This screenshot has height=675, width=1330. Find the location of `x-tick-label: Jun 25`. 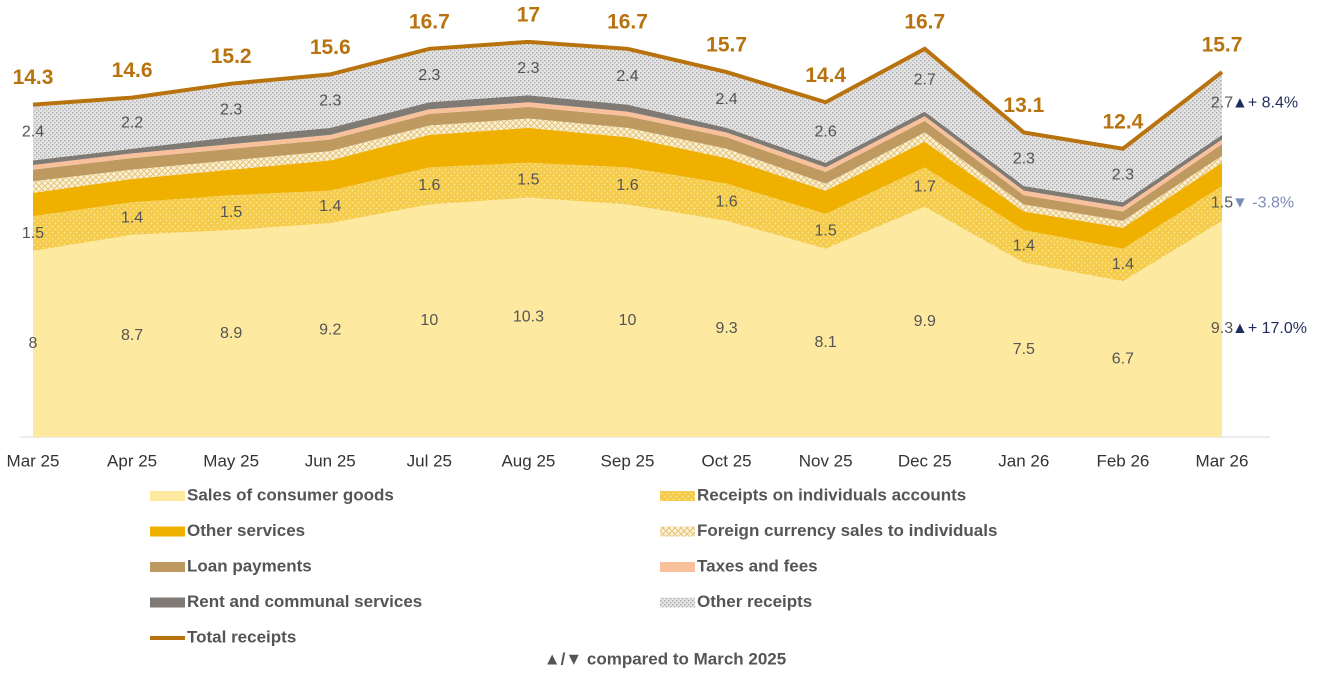

x-tick-label: Jun 25 is located at coordinates (330, 460).